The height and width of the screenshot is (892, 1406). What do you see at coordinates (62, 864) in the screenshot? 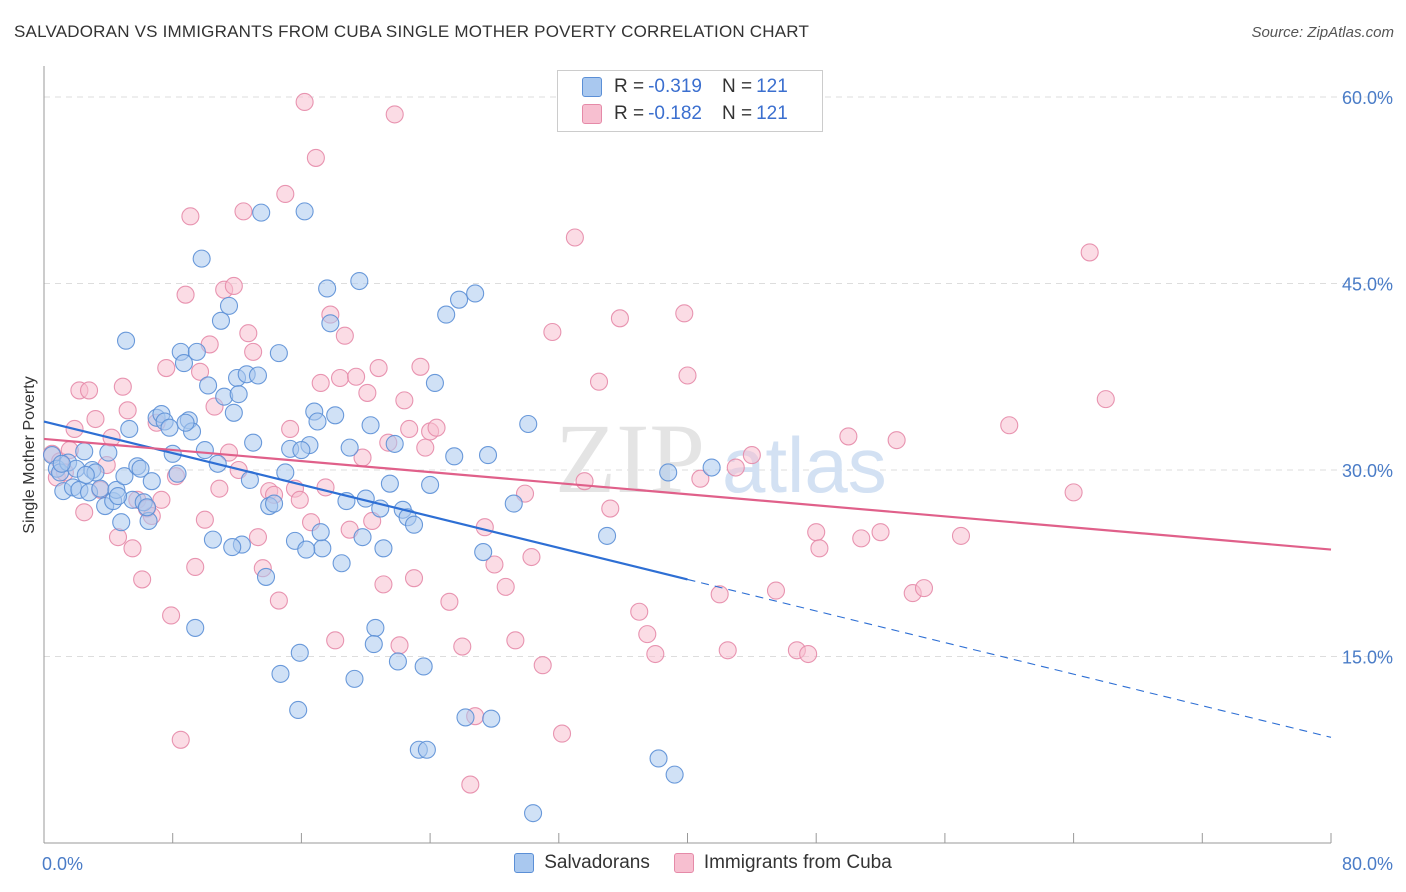
I see `x-tick-label-min: 0.0%` at bounding box center [62, 864].